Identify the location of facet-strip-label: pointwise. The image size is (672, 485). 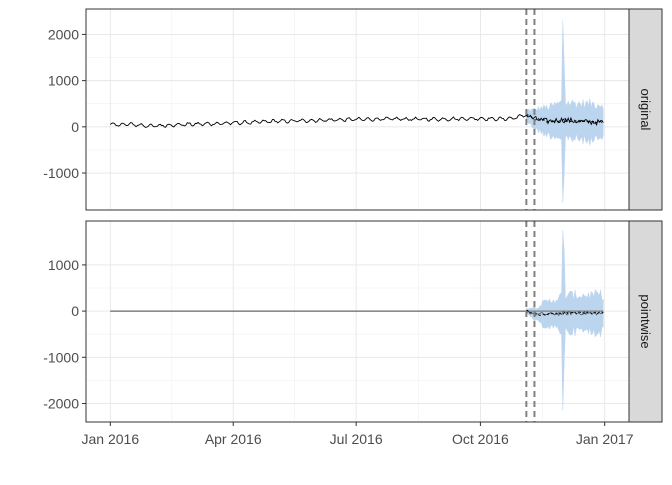
(645, 321).